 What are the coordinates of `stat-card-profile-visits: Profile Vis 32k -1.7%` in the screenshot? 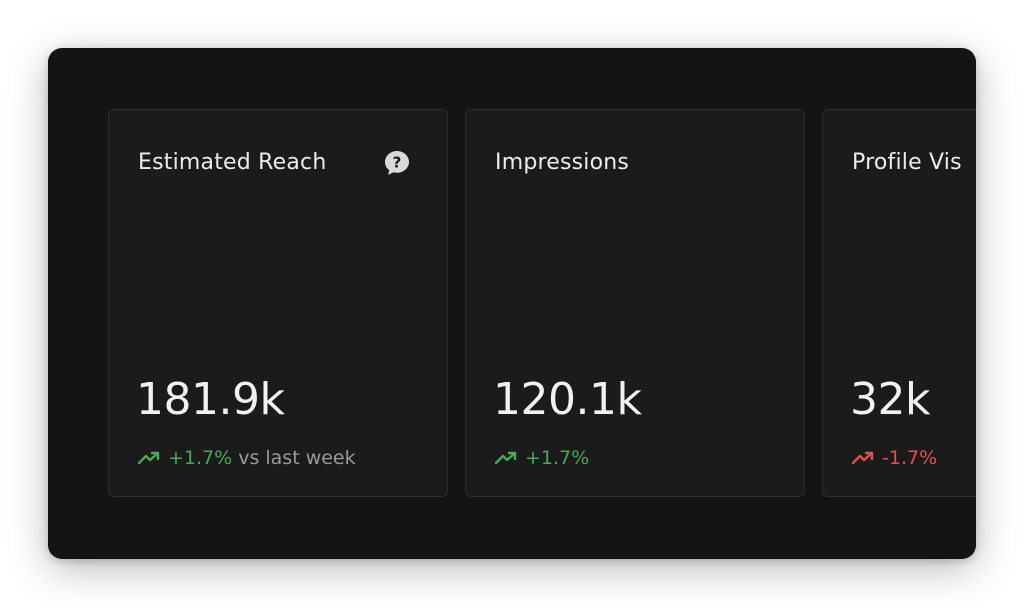 It's located at (899, 303).